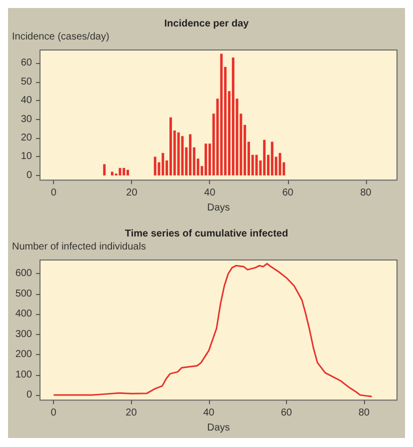  I want to click on y-tick-label: 30, so click(26, 119).